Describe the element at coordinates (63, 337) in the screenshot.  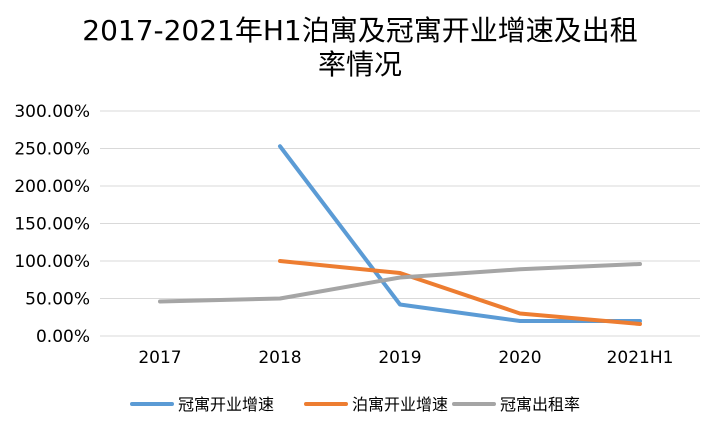
I see `y-tick-label: 0.00%` at that location.